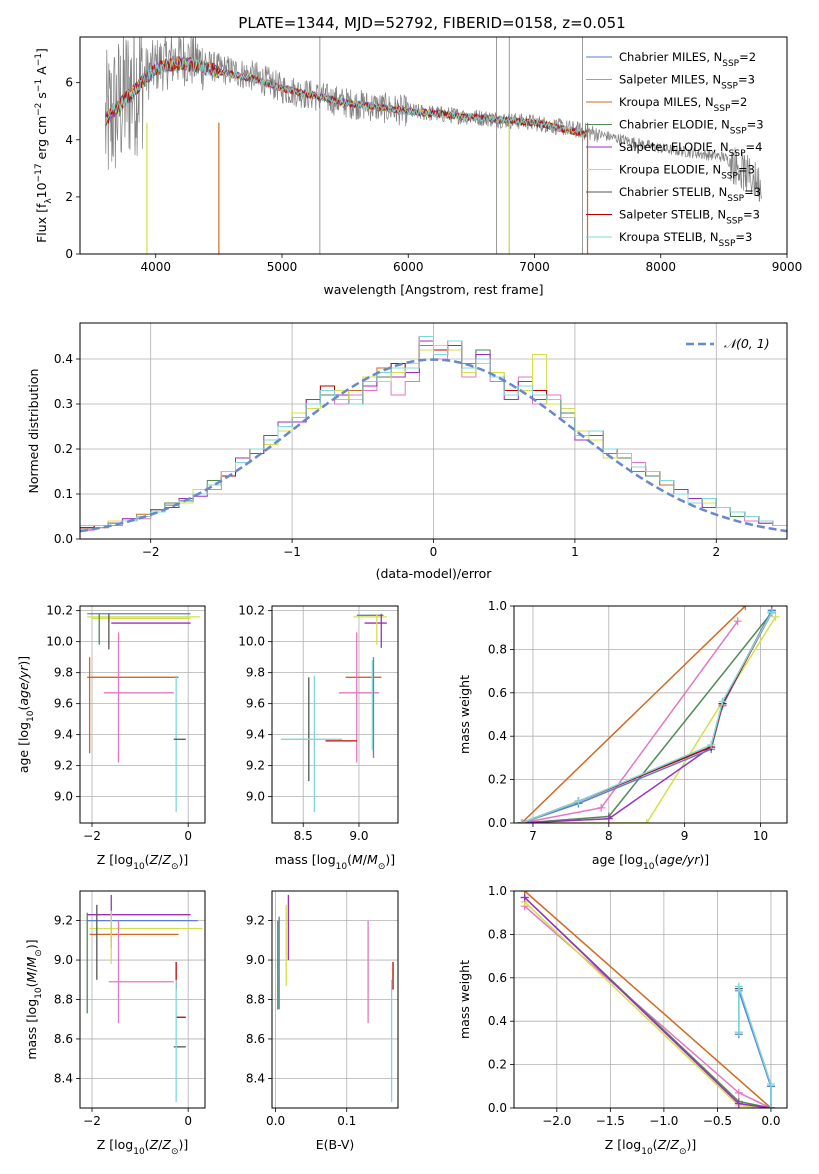  What do you see at coordinates (63, 1039) in the screenshot?
I see `y-tick-label: 8.6` at bounding box center [63, 1039].